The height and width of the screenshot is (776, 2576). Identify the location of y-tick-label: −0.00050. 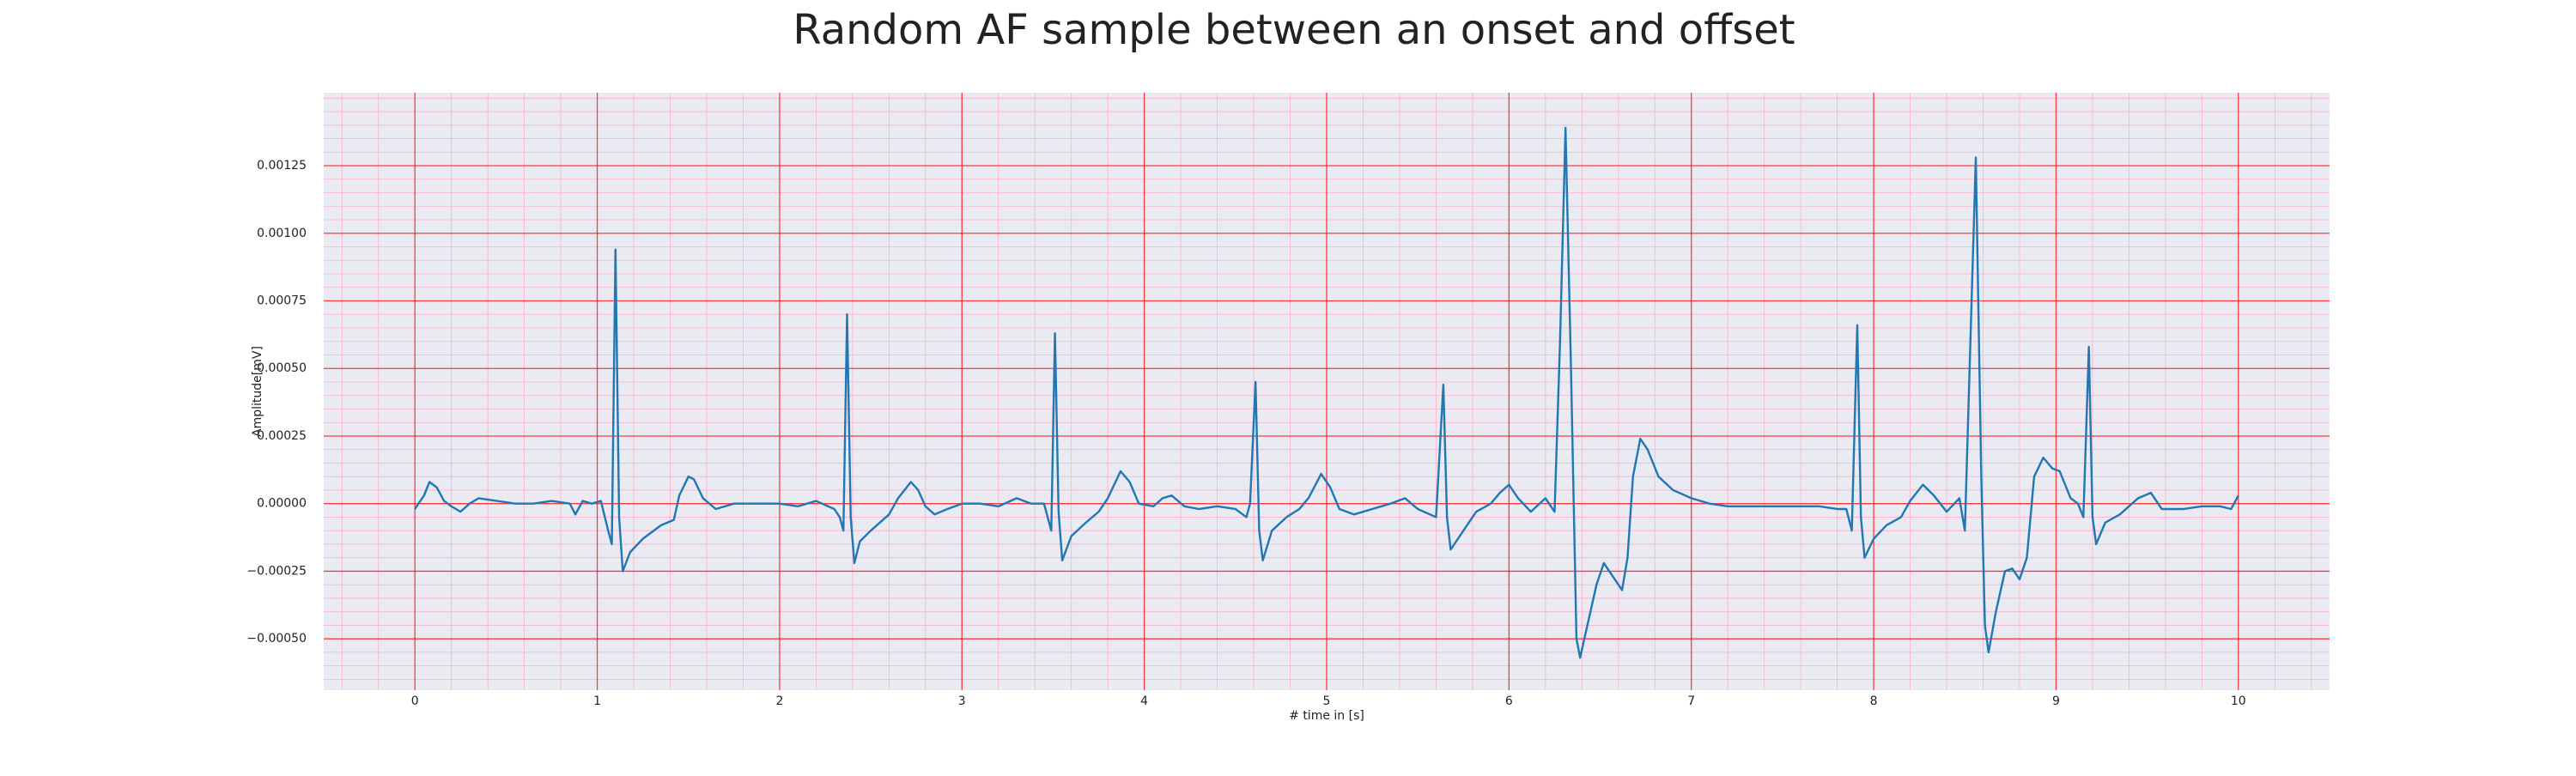
(276, 639).